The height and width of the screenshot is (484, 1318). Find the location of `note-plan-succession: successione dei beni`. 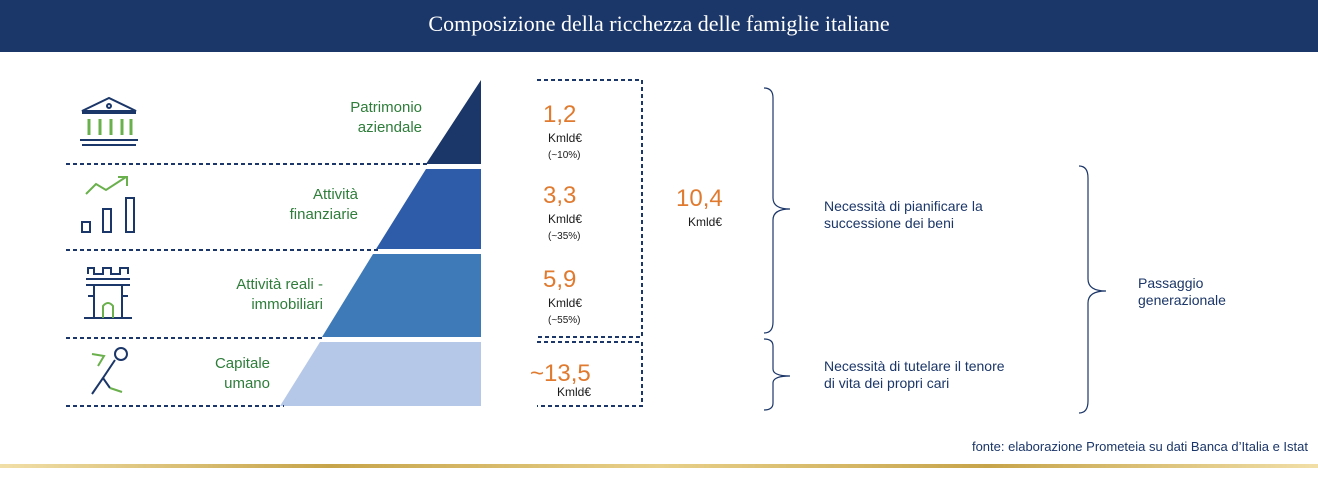

note-plan-succession: successione dei beni is located at coordinates (889, 223).